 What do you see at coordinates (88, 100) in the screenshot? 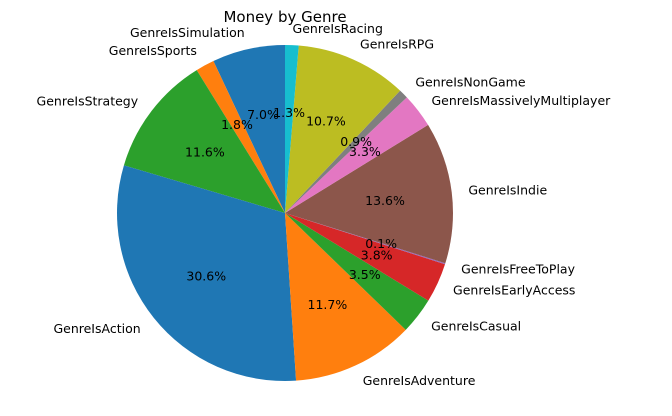
I see `pie-category-label: GenreIsStrategy` at bounding box center [88, 100].